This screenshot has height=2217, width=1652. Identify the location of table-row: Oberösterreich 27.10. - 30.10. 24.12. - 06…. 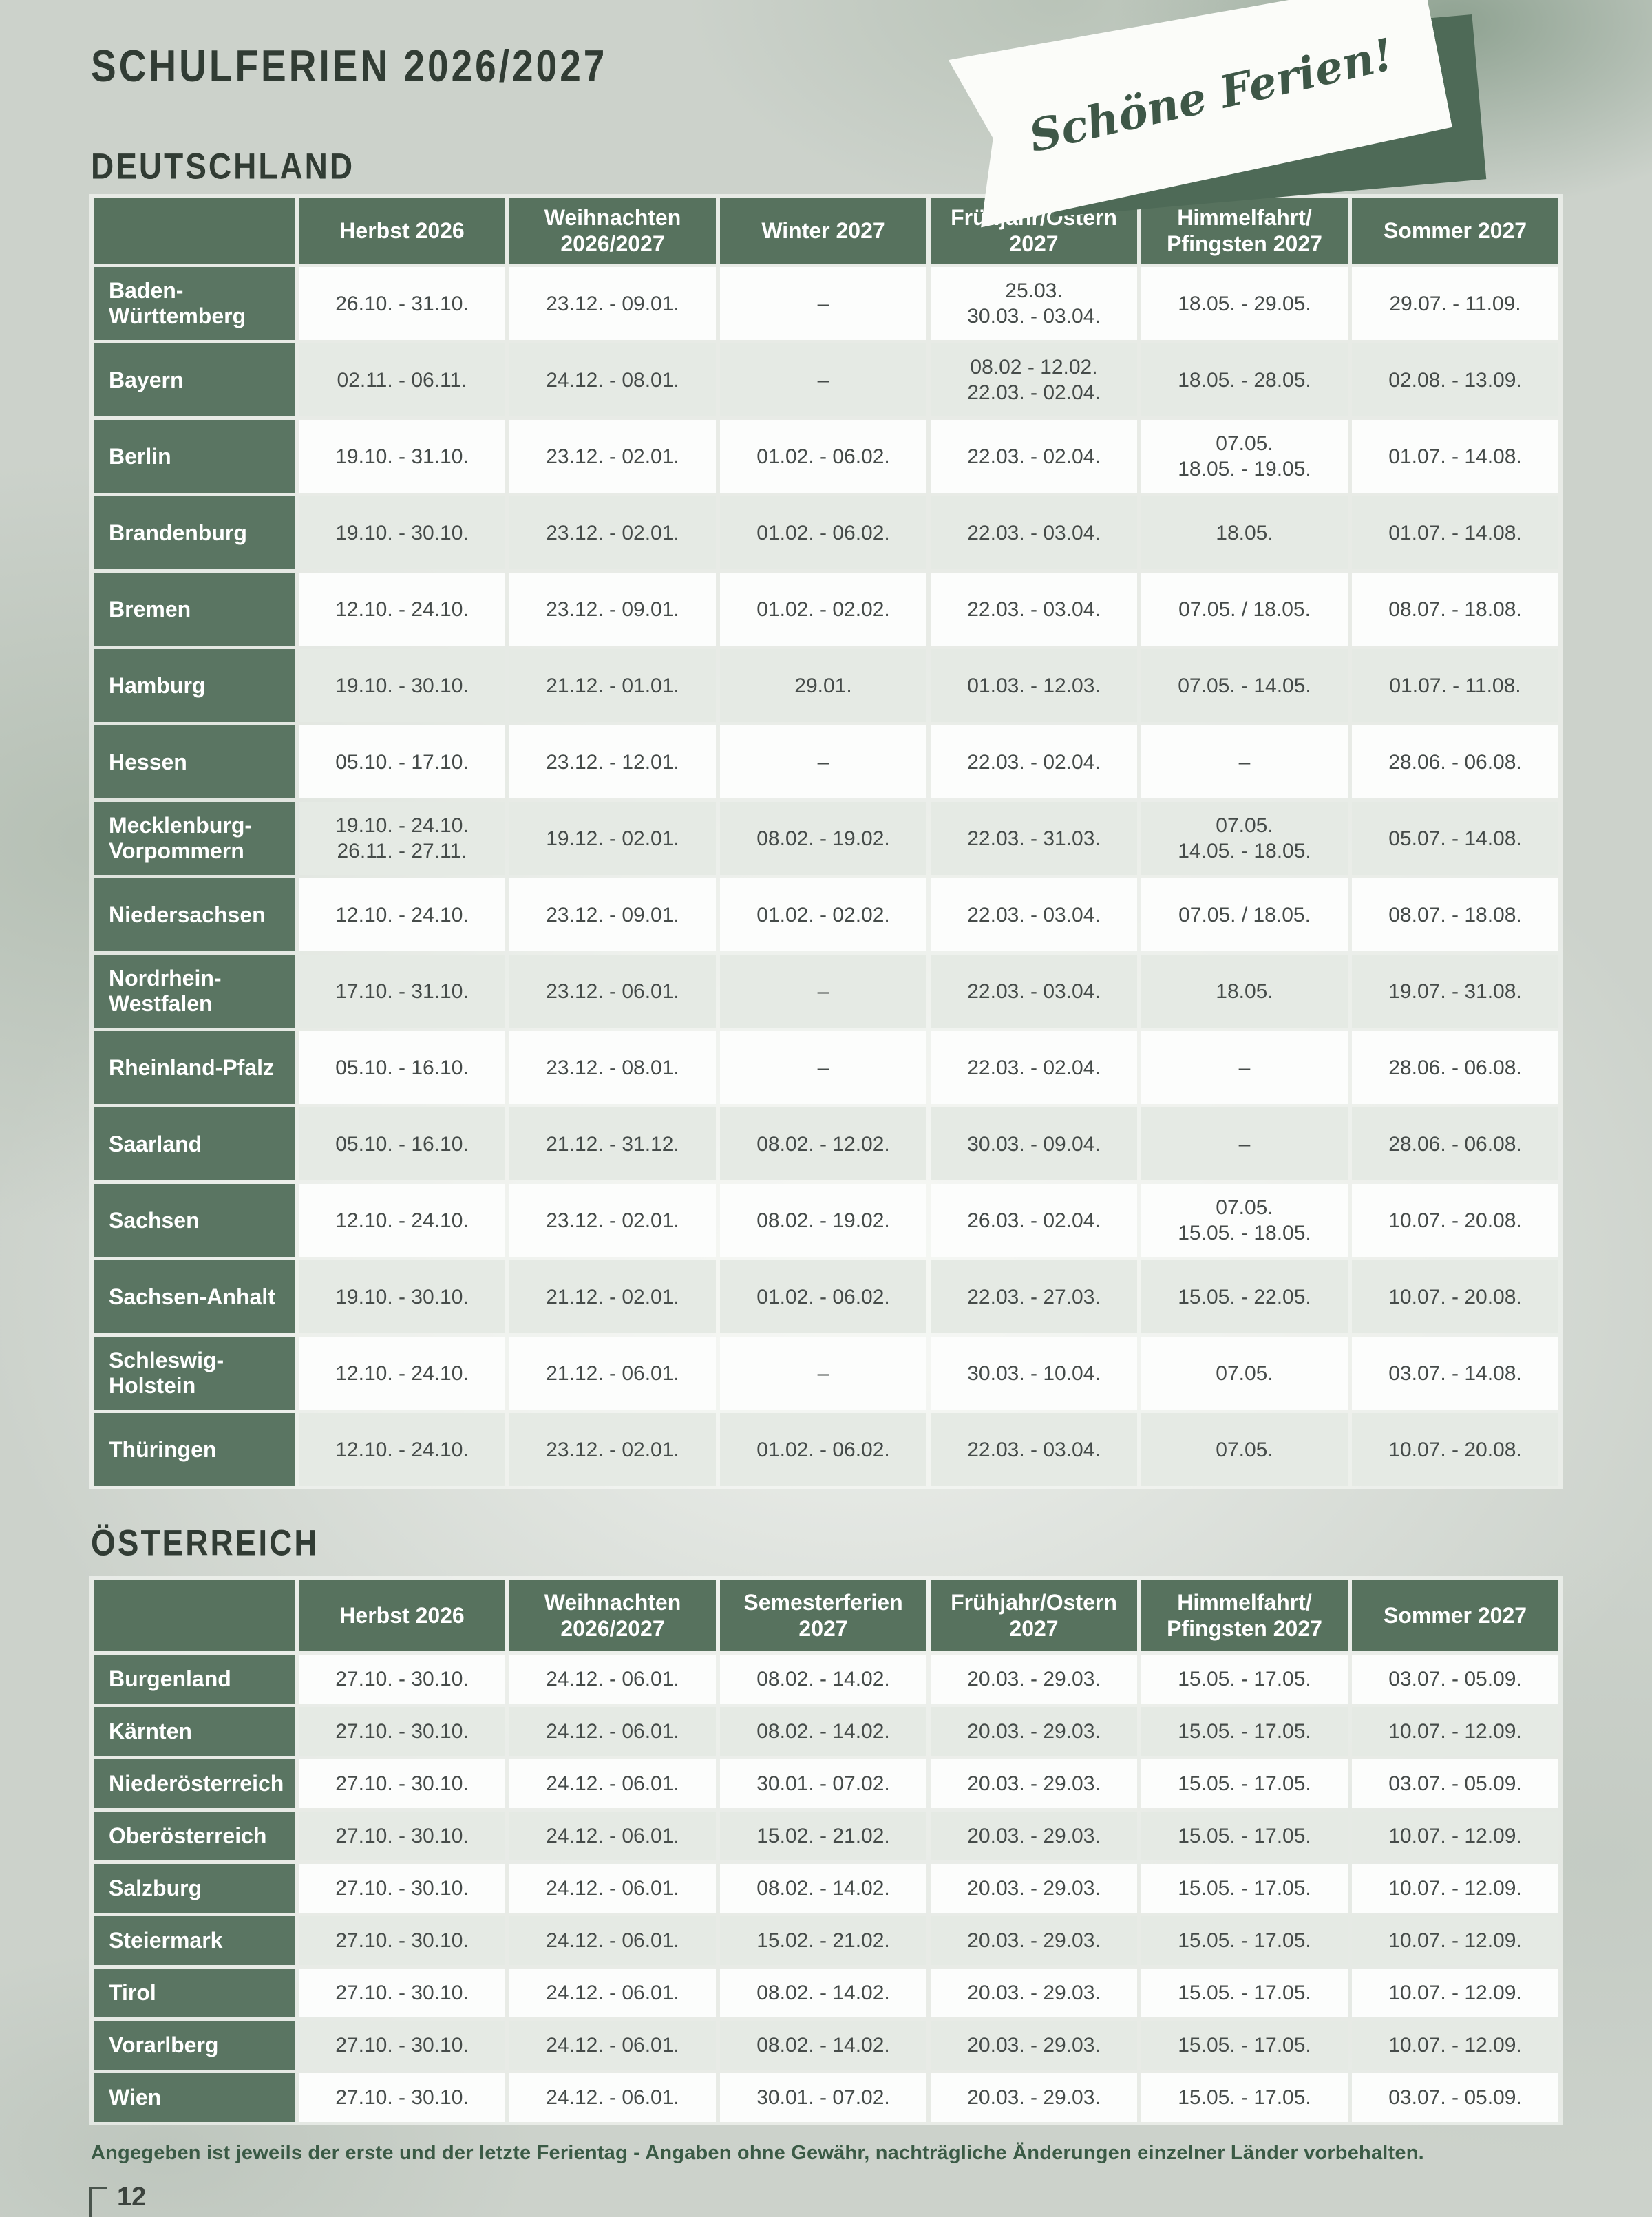
(826, 1836).